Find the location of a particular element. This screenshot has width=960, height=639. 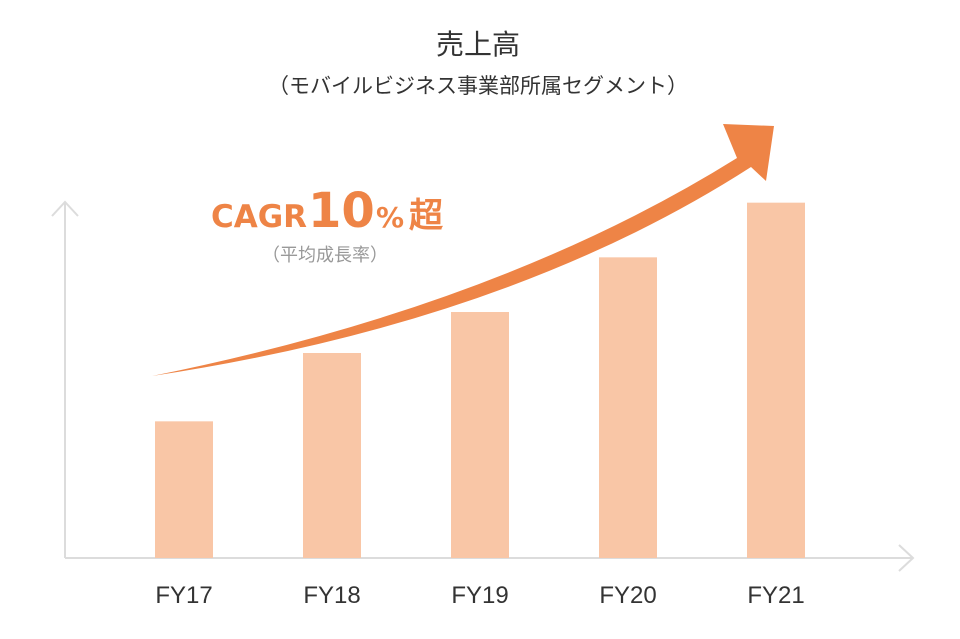

x-axis-arrowhead is located at coordinates (906, 558).